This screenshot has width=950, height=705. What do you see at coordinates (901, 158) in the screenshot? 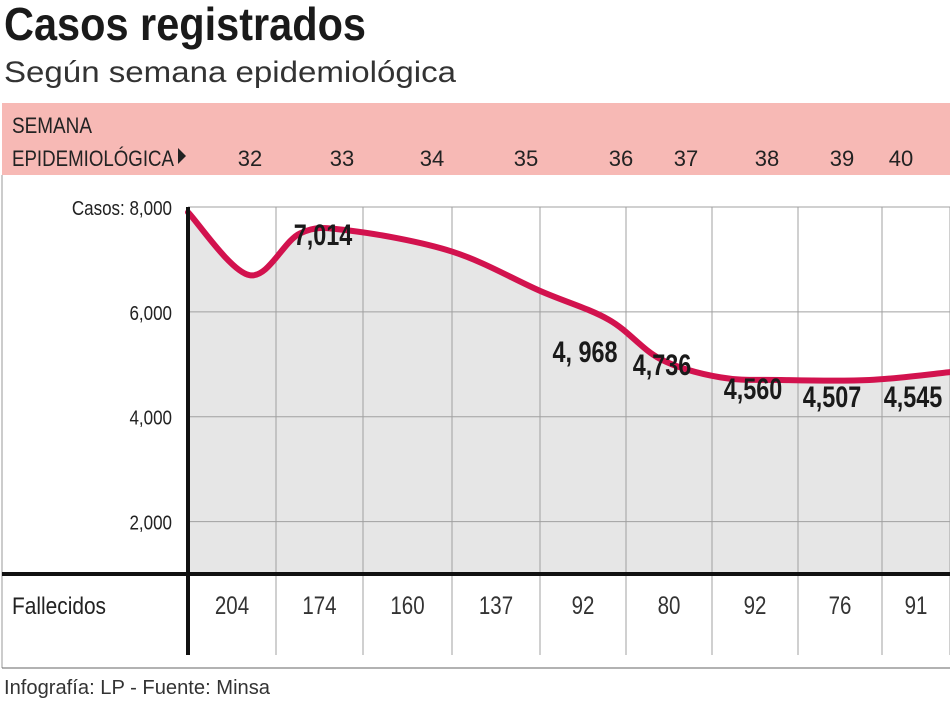
I see `week-label: 40` at bounding box center [901, 158].